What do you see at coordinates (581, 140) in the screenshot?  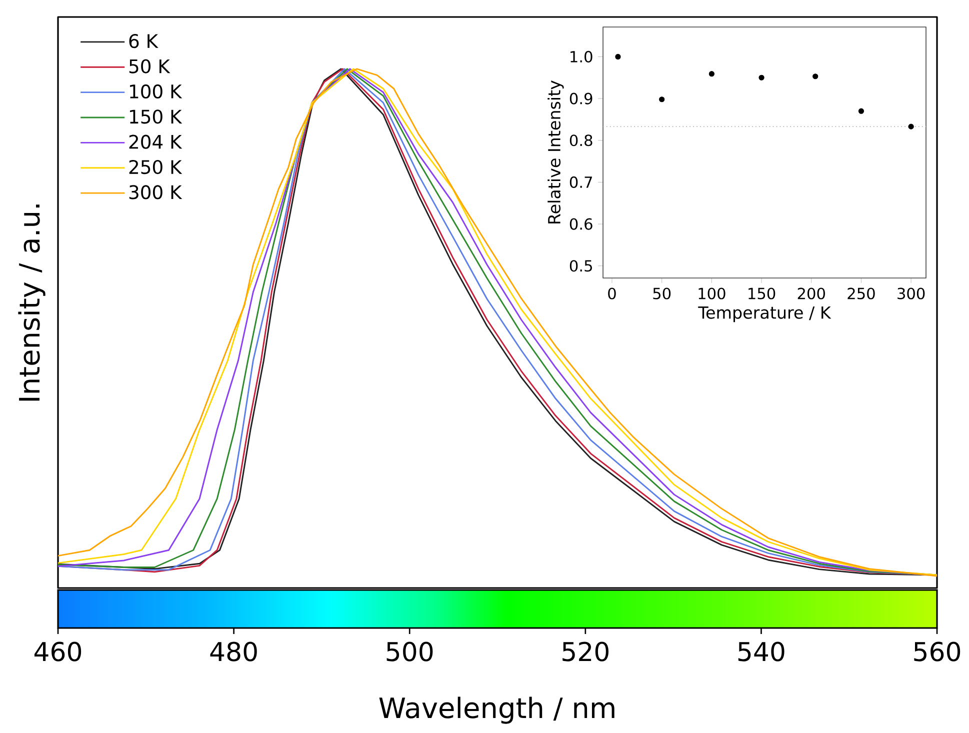 I see `y-tick-label: 0.8` at bounding box center [581, 140].